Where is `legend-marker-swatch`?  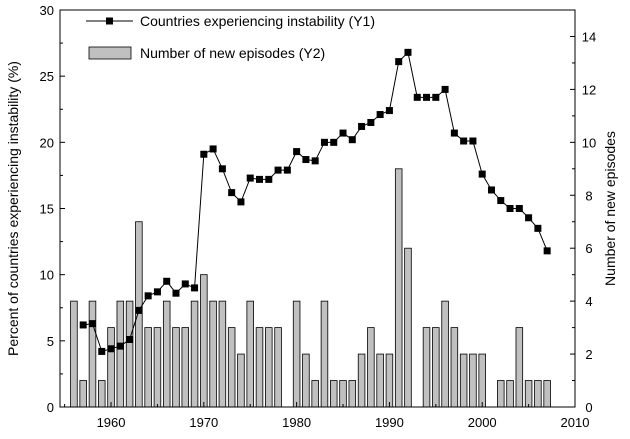 legend-marker-swatch is located at coordinates (109, 21).